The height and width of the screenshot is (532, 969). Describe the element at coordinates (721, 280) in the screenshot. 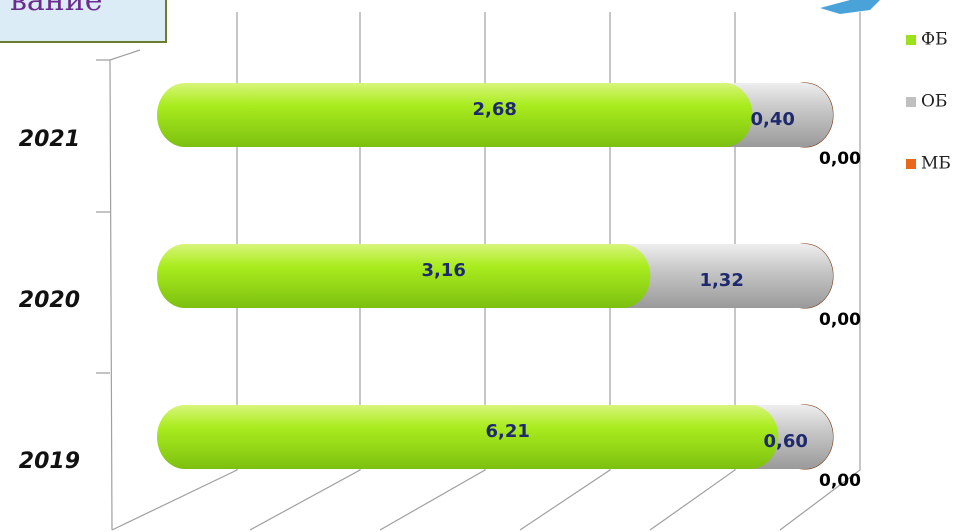

I see `data-label: 1,32` at that location.